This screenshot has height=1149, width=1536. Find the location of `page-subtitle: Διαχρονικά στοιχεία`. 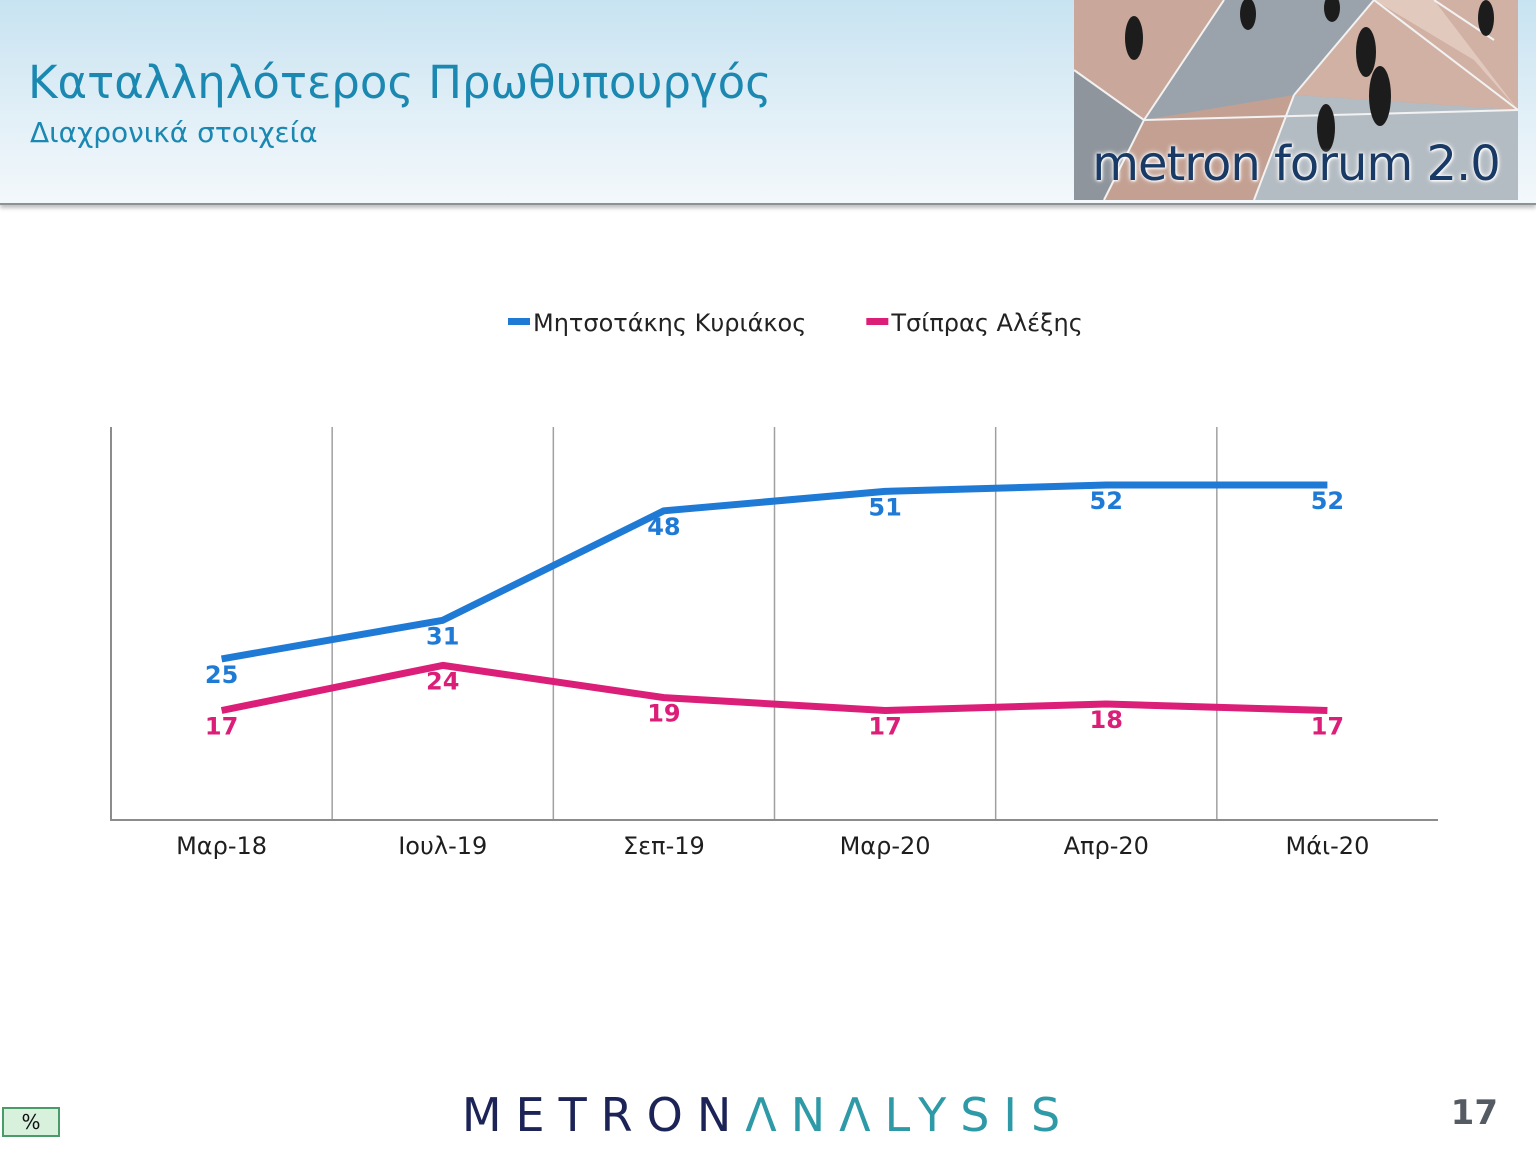

page-subtitle: Διαχρονικά στοιχεία is located at coordinates (174, 132).